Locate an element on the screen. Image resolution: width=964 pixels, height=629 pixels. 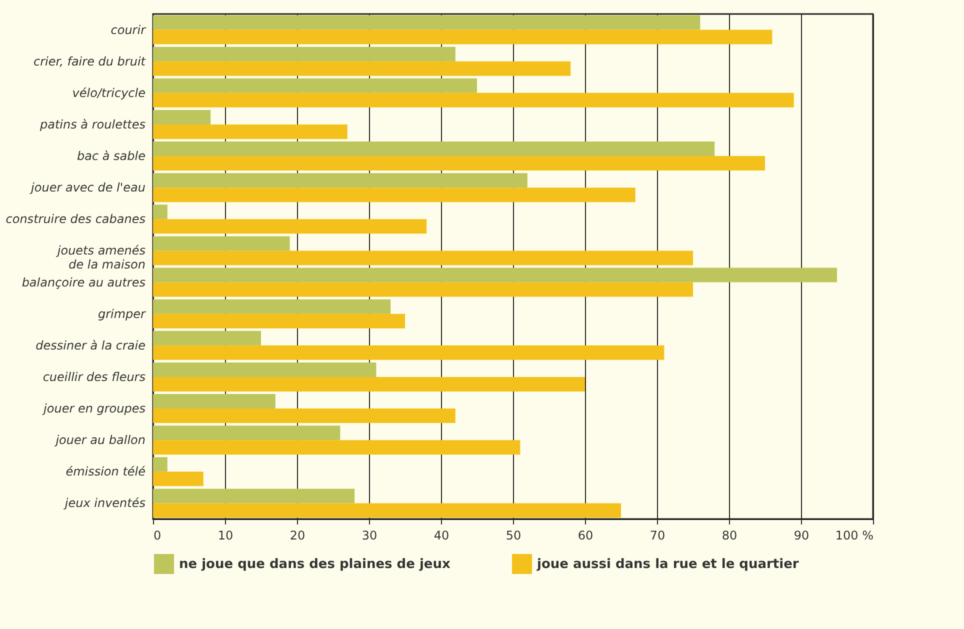
x-tick-label: 70 is located at coordinates (658, 535).